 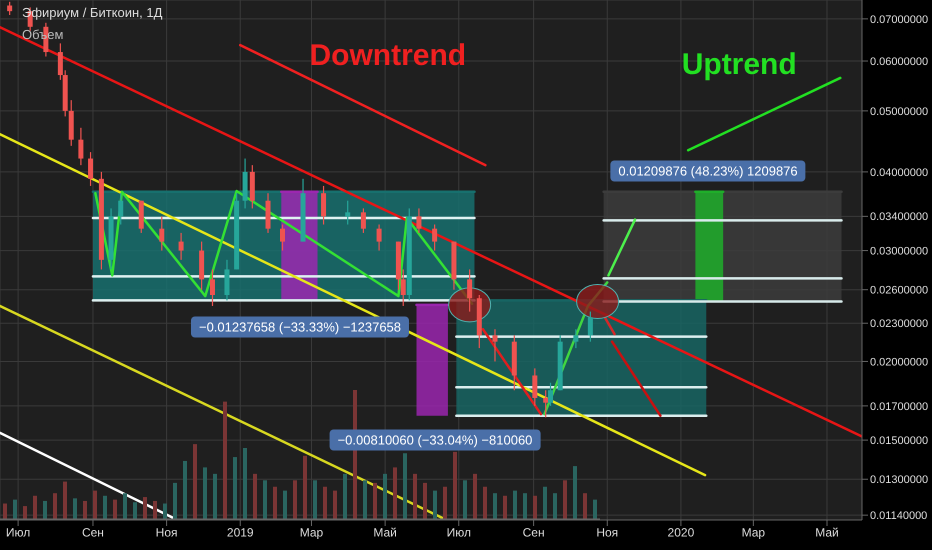 I want to click on y-tick-label: 0.03000000, so click(x=899, y=251).